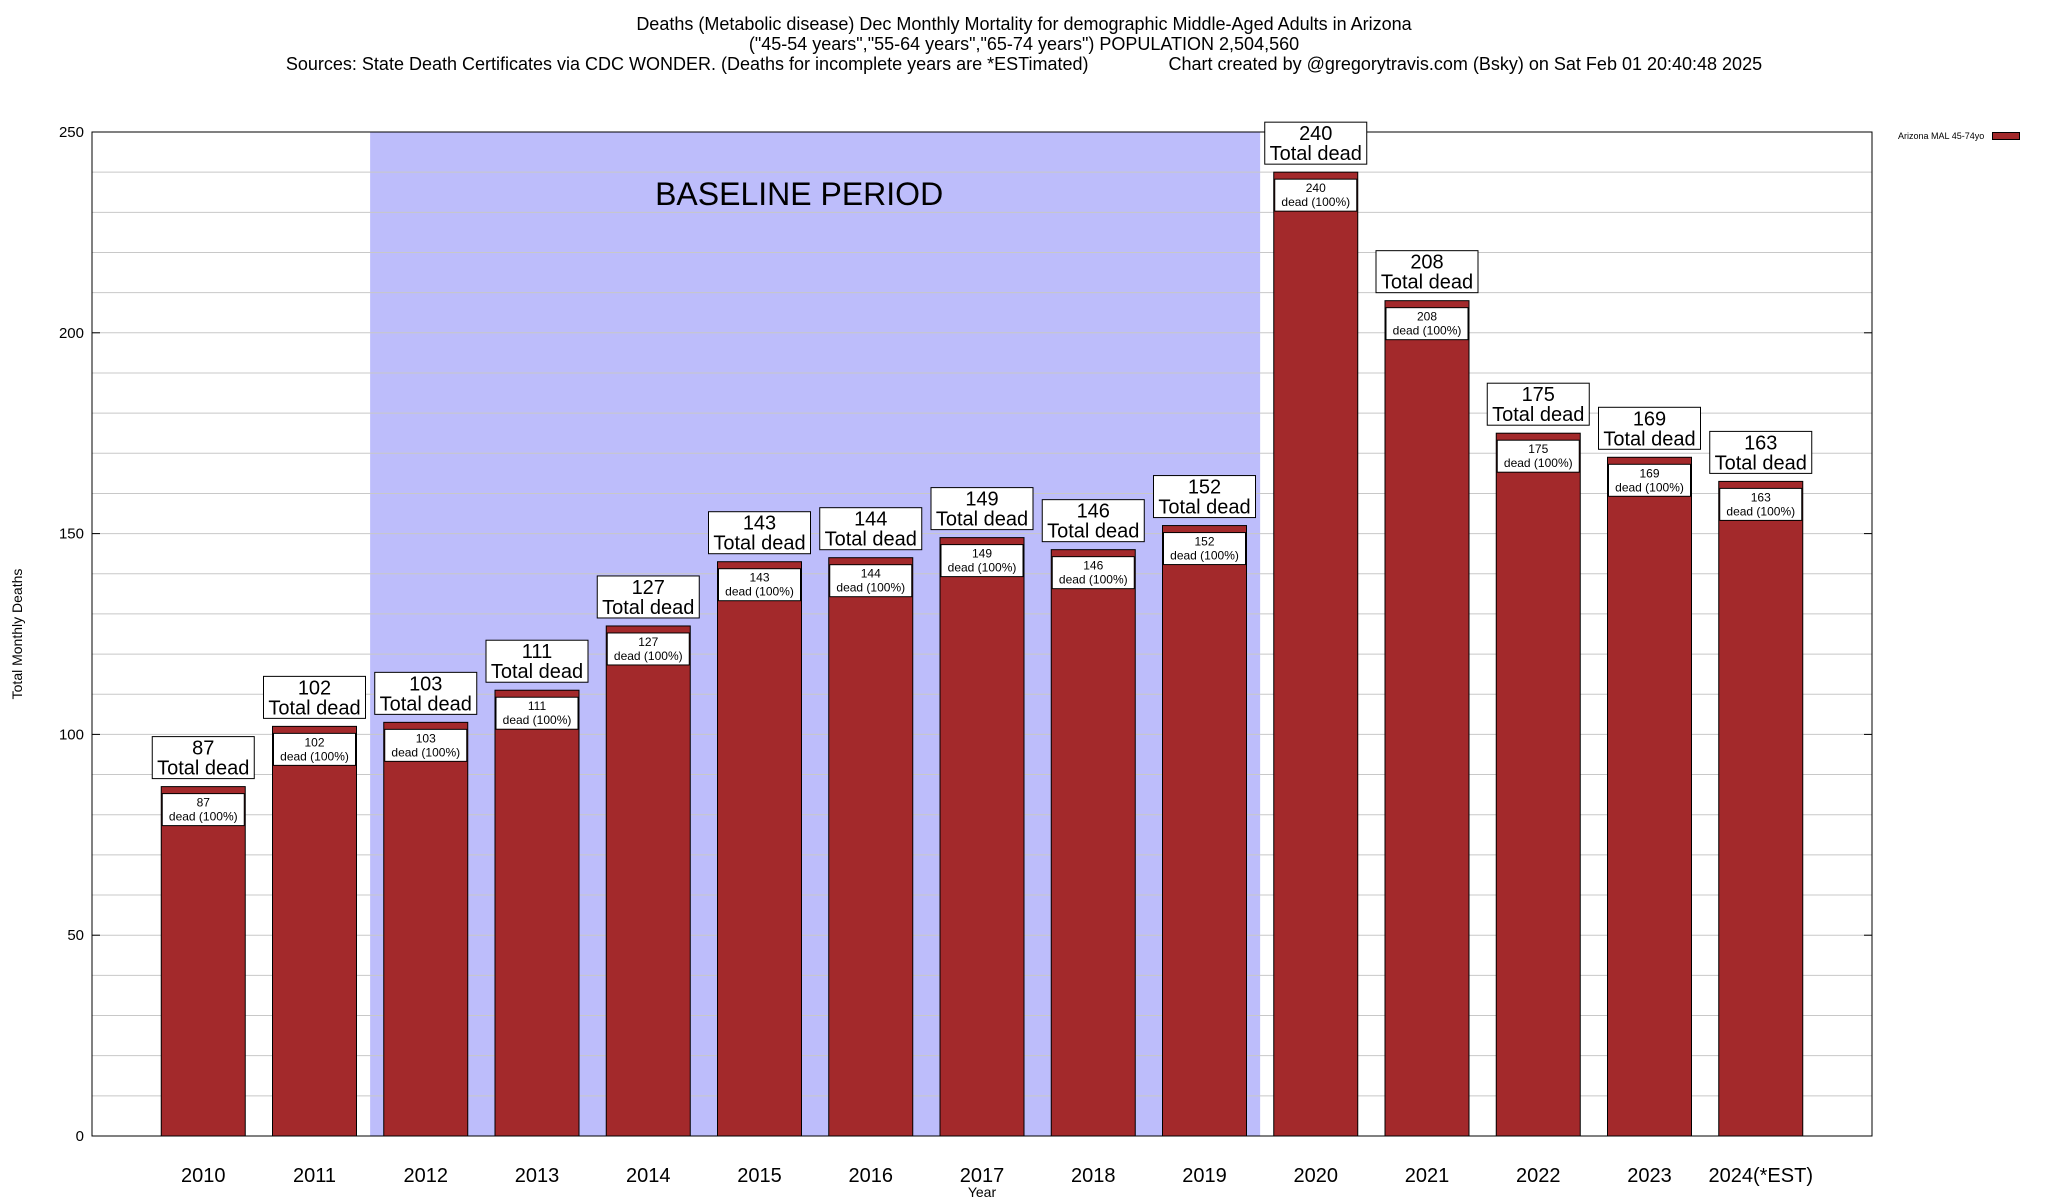  Describe the element at coordinates (1315, 134) in the screenshot. I see `bar-total-label-value: 240` at that location.